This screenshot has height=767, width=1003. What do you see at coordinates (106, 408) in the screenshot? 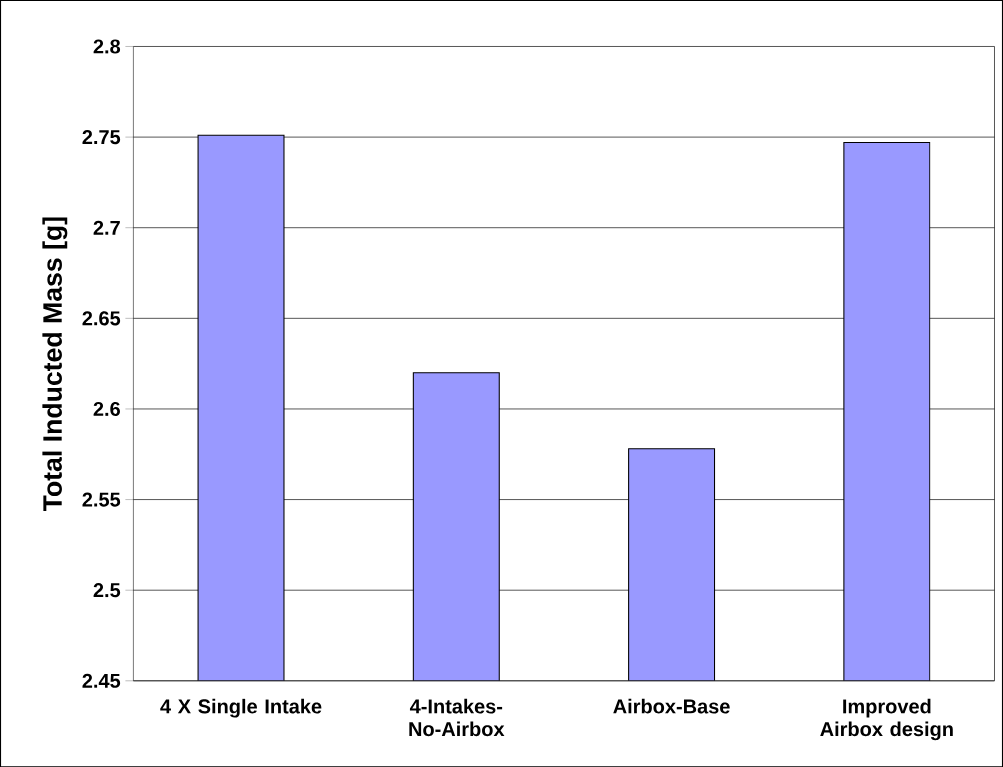
I see `y-tick-label: 2.6` at bounding box center [106, 408].